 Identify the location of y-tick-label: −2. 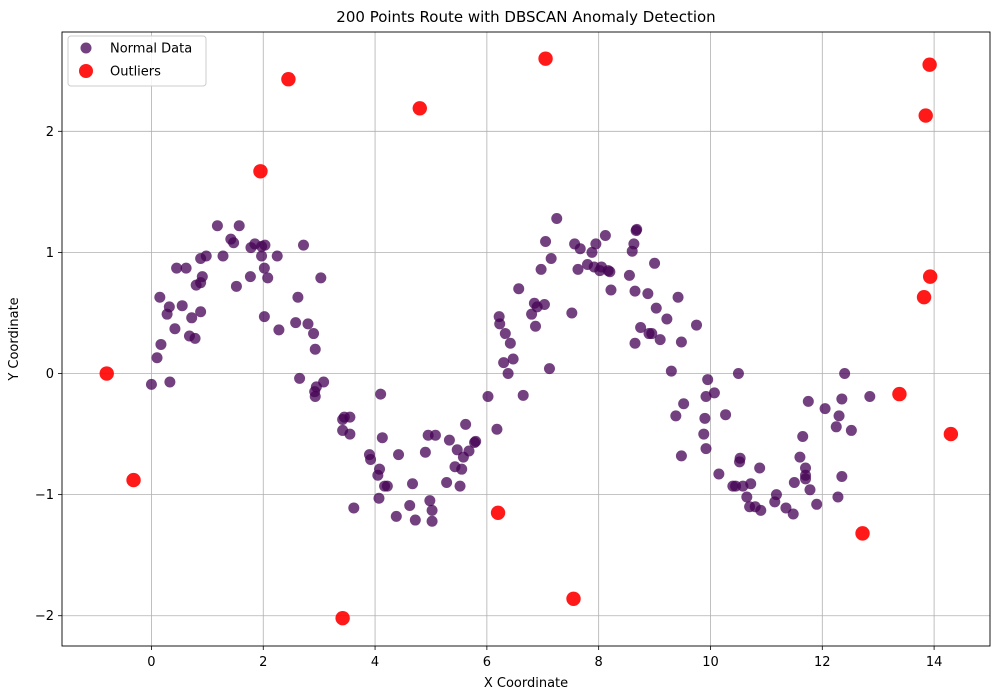
(44, 616).